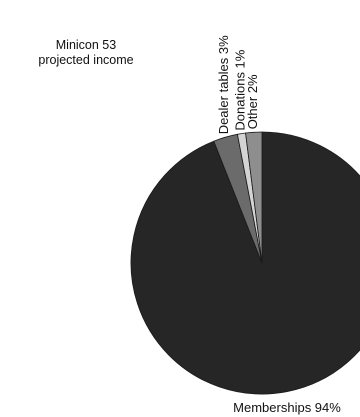 The width and height of the screenshot is (360, 417). Describe the element at coordinates (239, 89) in the screenshot. I see `pie-label-donations: Donations 1%` at that location.